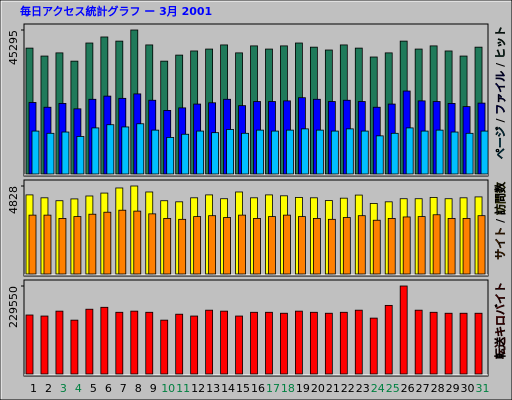 The image size is (512, 400). What do you see at coordinates (483, 388) in the screenshot?
I see `x-tick-label: 31` at bounding box center [483, 388].